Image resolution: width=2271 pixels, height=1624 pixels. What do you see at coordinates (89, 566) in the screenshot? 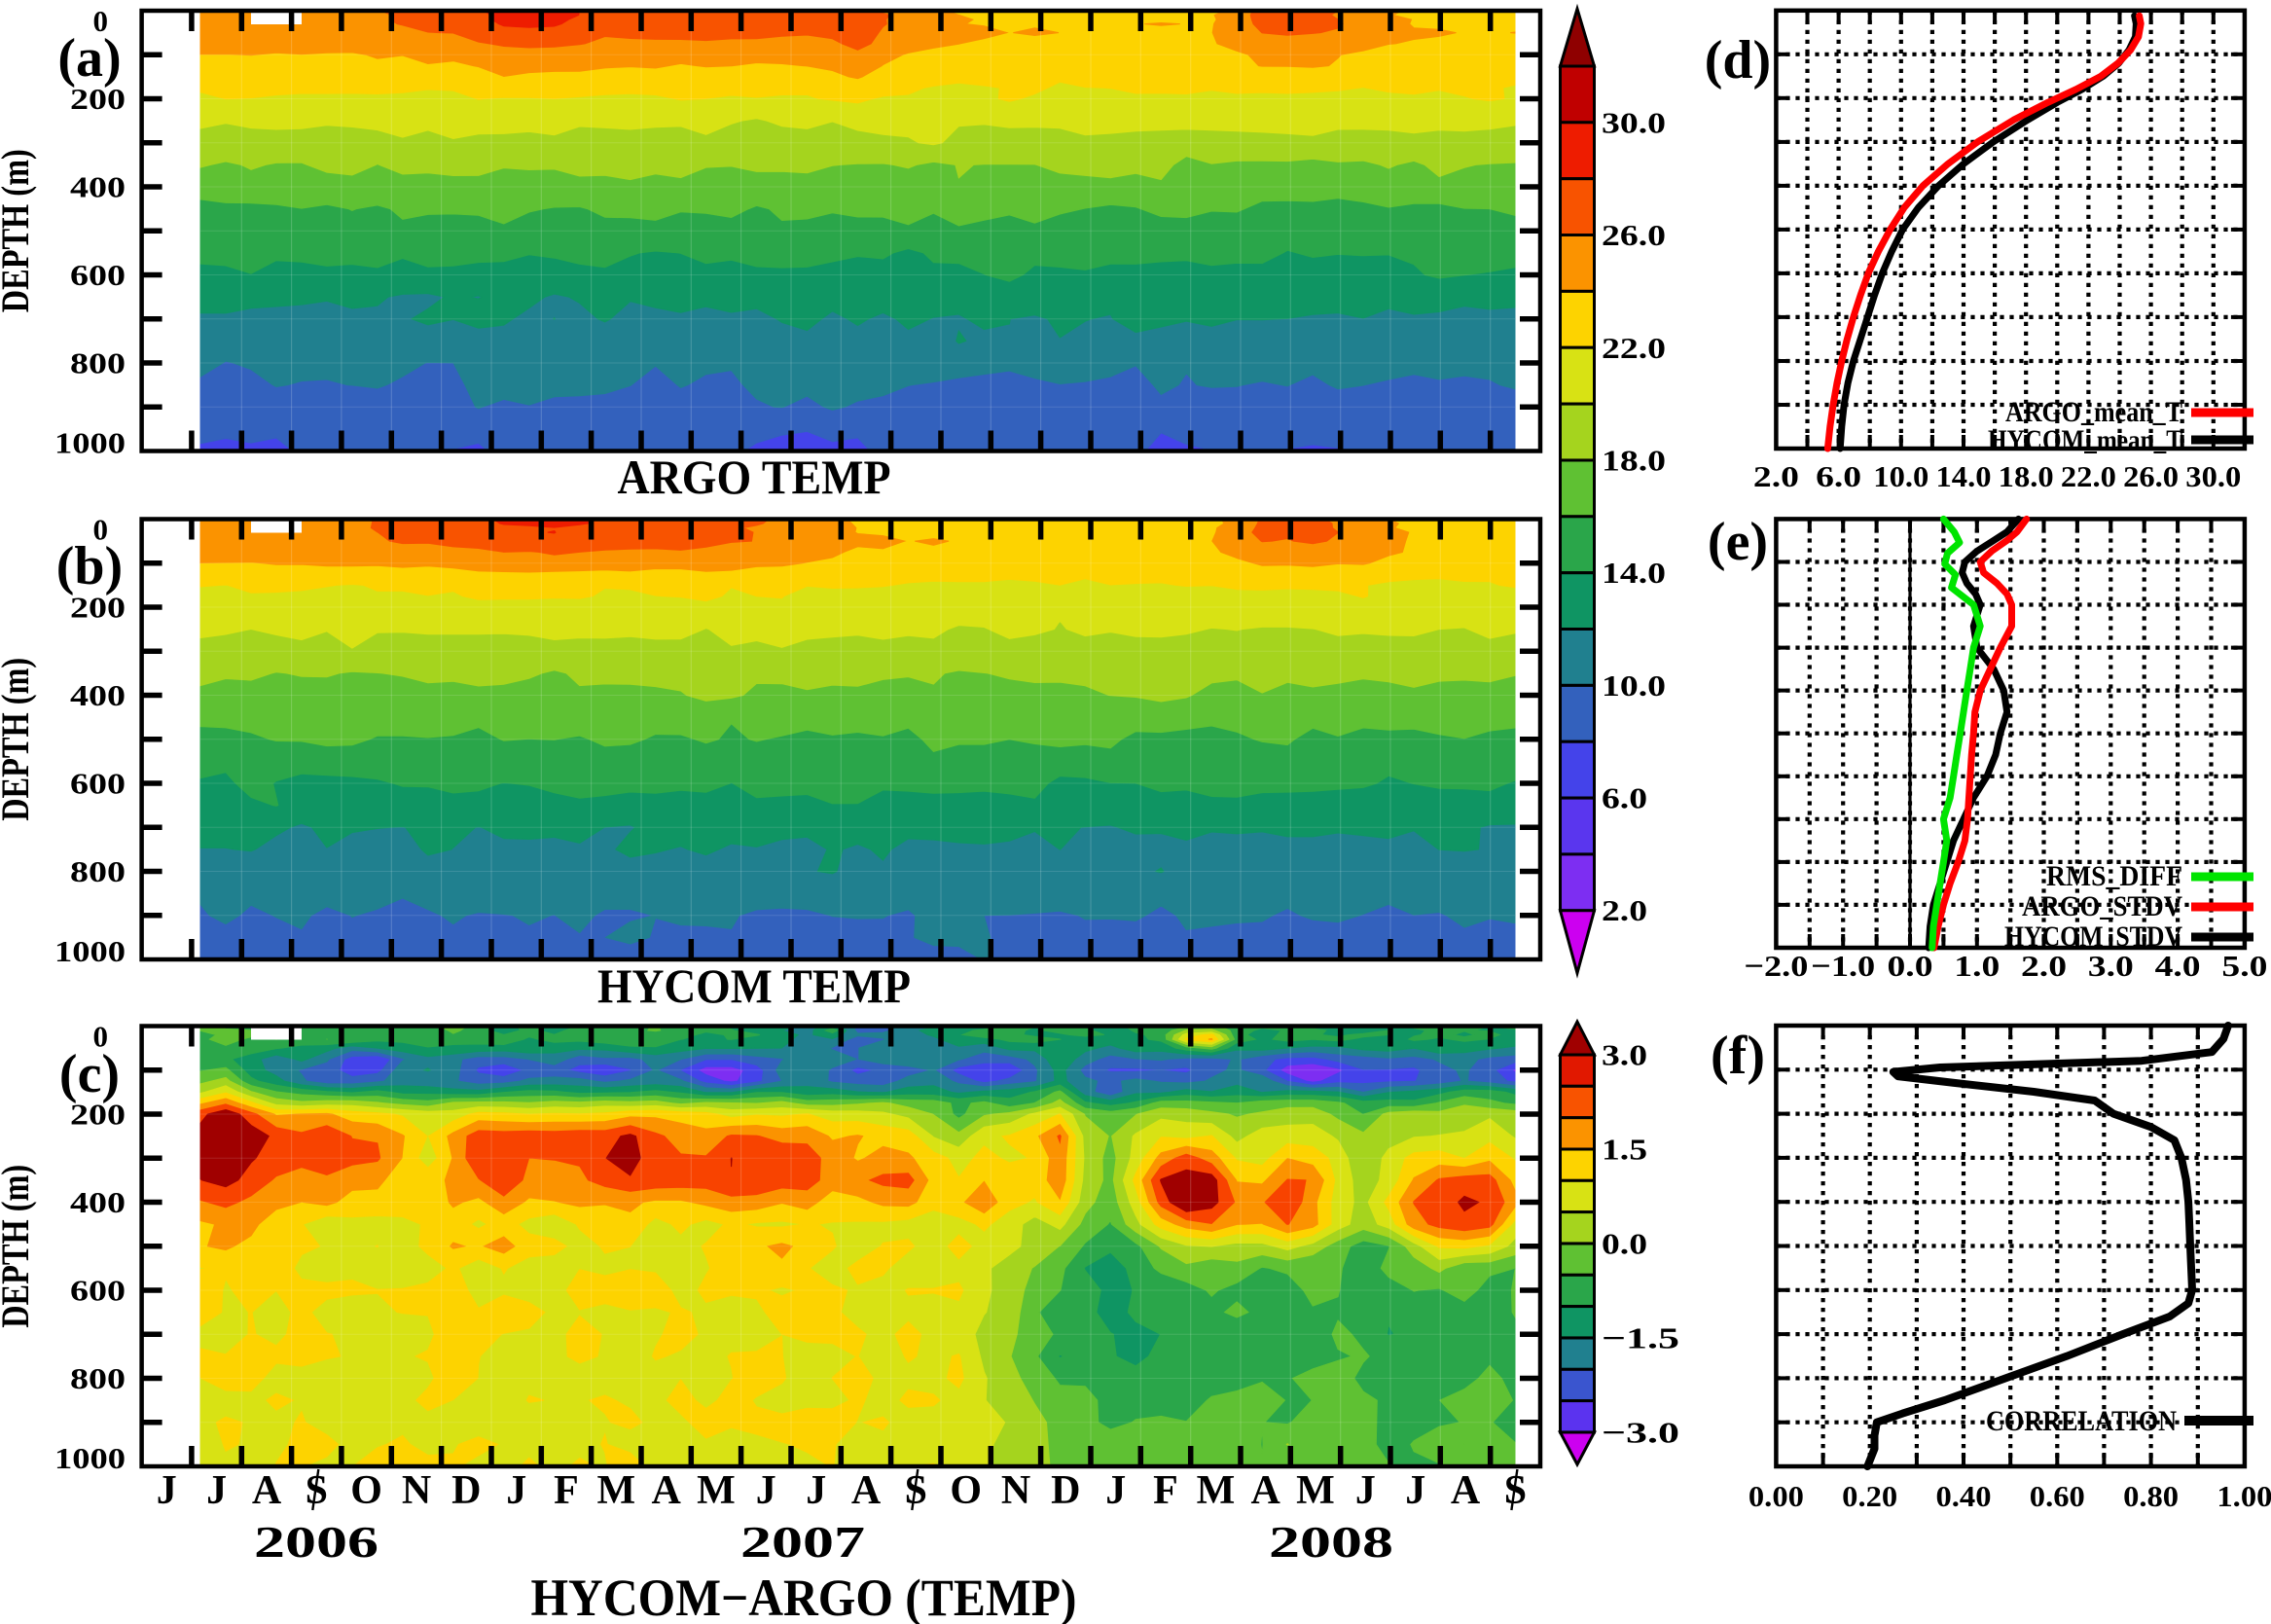
I see `svg-text: (b)` at bounding box center [89, 566].